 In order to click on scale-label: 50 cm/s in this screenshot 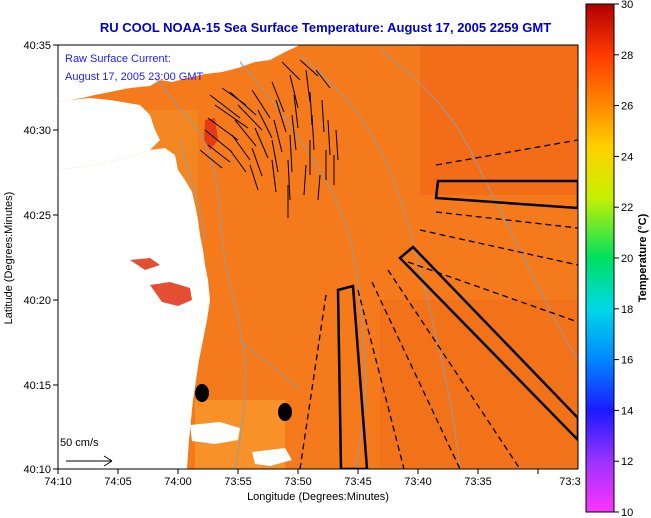, I will do `click(79, 443)`.